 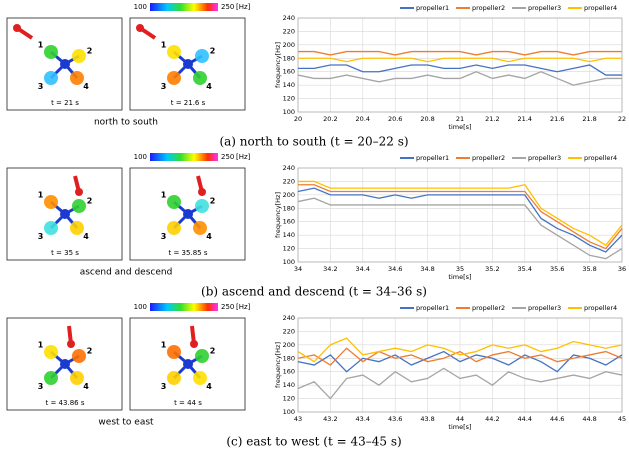 What do you see at coordinates (298, 119) in the screenshot?
I see `x-tick-label: 20` at bounding box center [298, 119].